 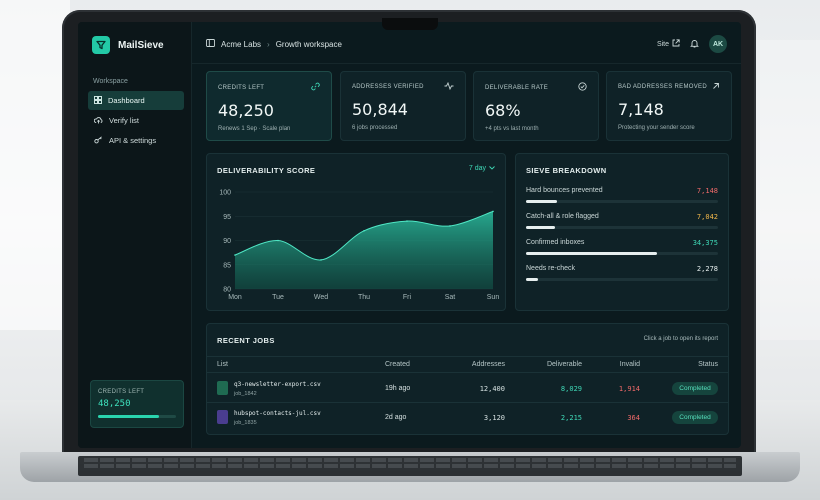 I want to click on upload-cloud-icon, so click(x=98, y=121).